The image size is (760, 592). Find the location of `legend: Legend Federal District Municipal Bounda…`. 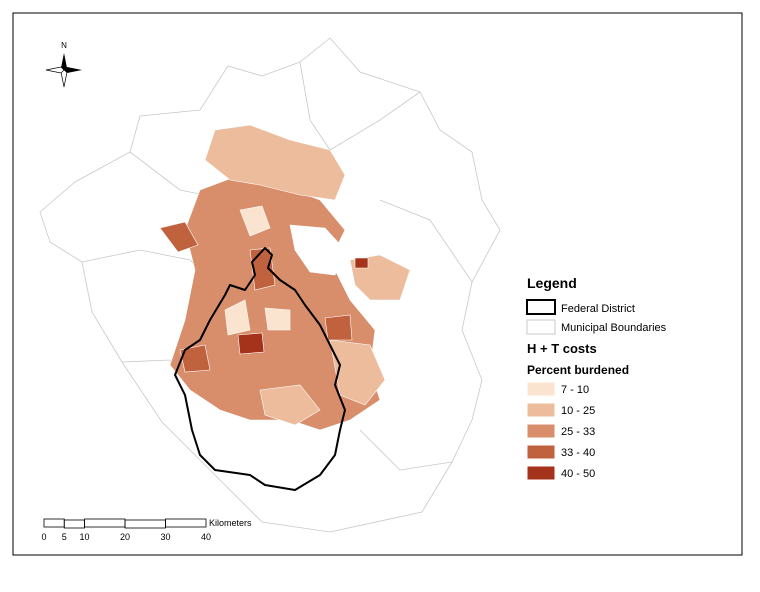

legend: Legend Federal District Municipal Bounda… is located at coordinates (596, 378).